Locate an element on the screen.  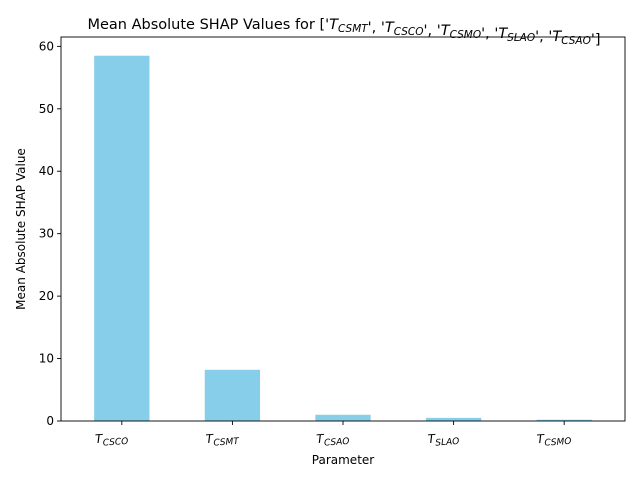
x-tick-label: TCSCO is located at coordinates (112, 439).